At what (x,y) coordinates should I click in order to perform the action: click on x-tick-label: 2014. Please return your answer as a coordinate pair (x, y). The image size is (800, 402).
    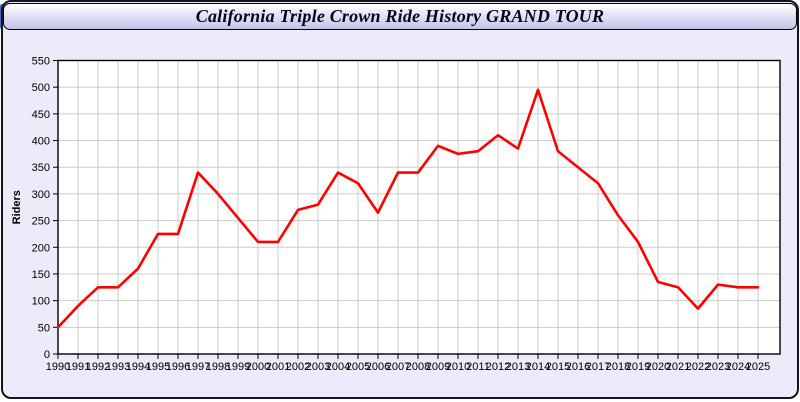
    Looking at the image, I should click on (538, 367).